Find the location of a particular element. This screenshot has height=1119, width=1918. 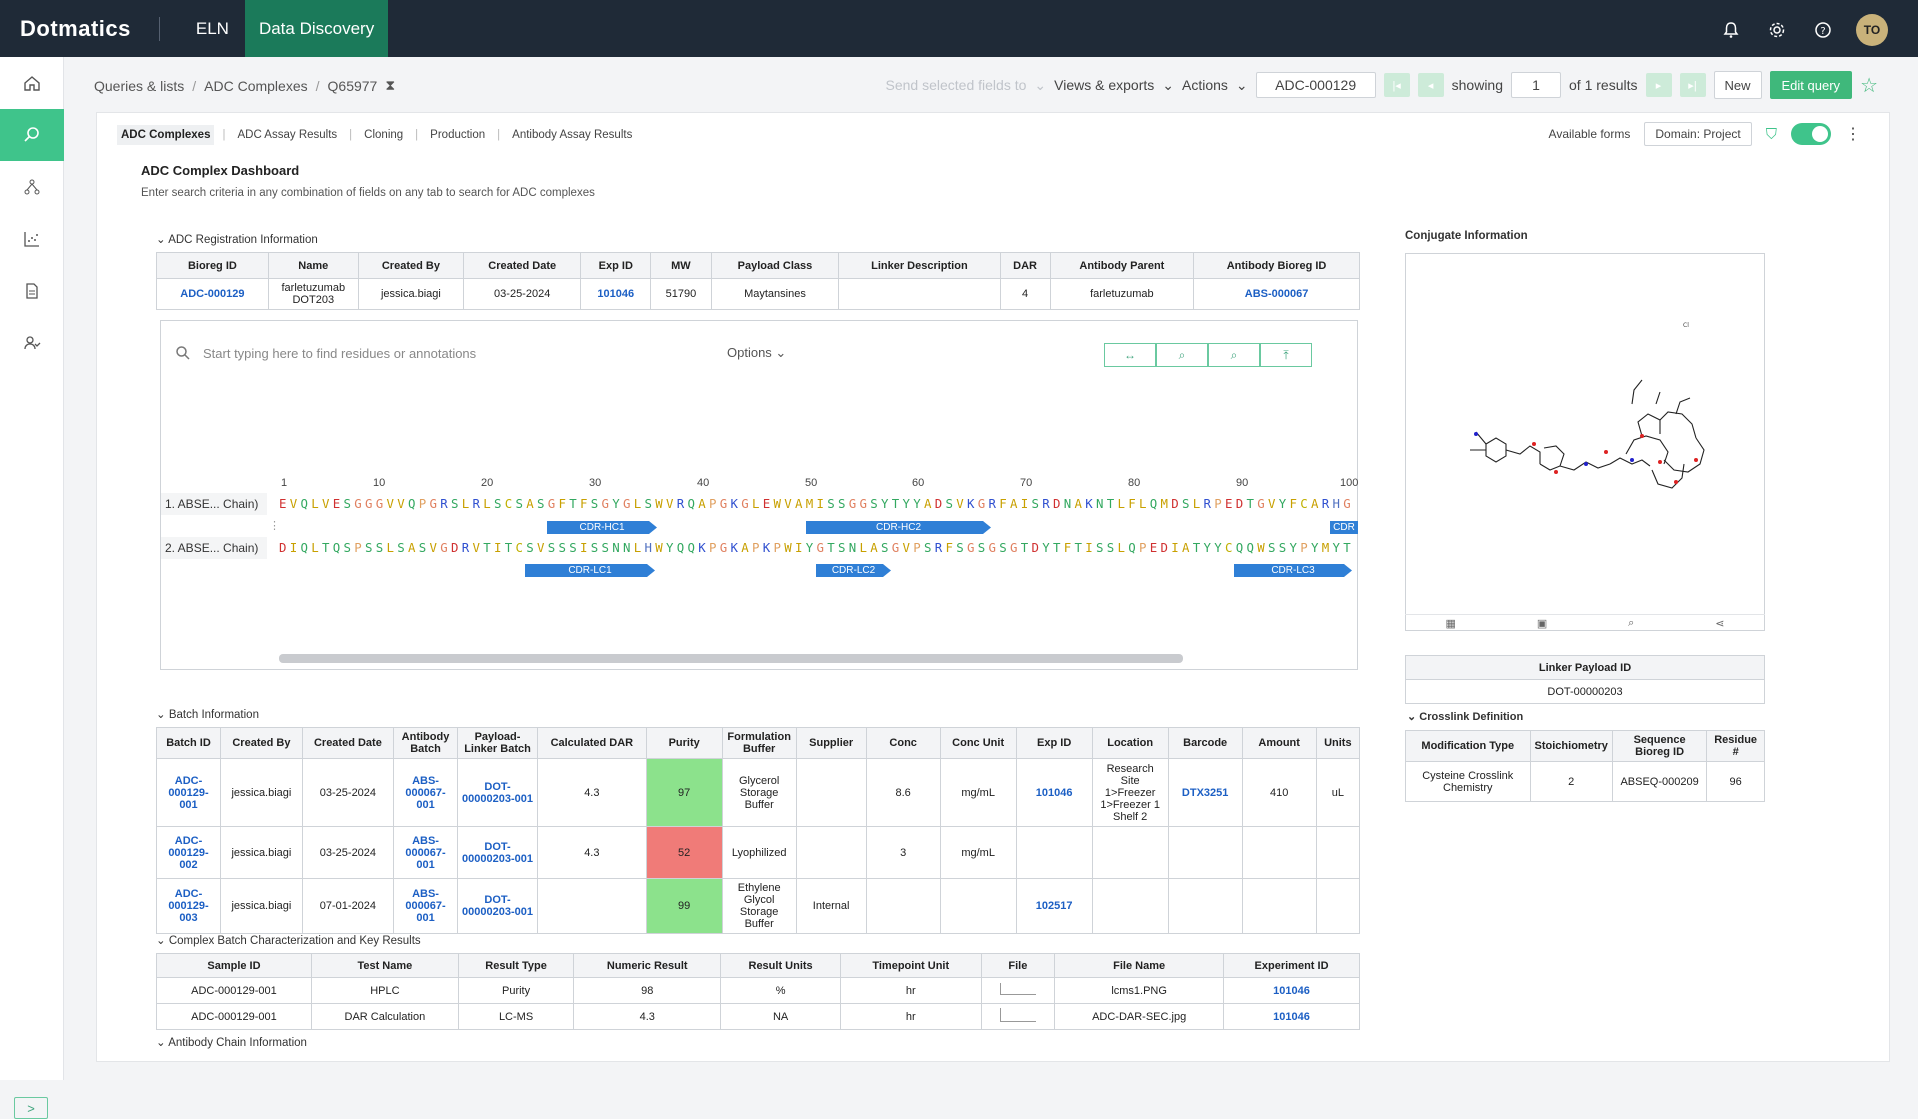

help-icon: ? is located at coordinates (1823, 30).